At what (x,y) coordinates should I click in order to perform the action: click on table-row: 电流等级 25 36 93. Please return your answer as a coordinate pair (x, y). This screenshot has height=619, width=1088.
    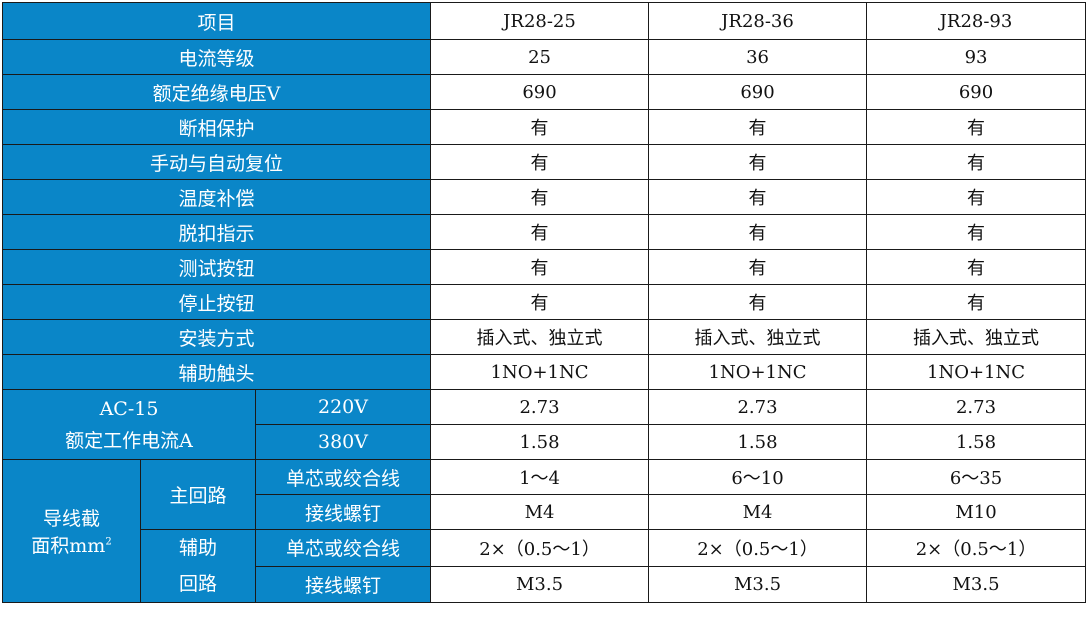
    Looking at the image, I should click on (544, 57).